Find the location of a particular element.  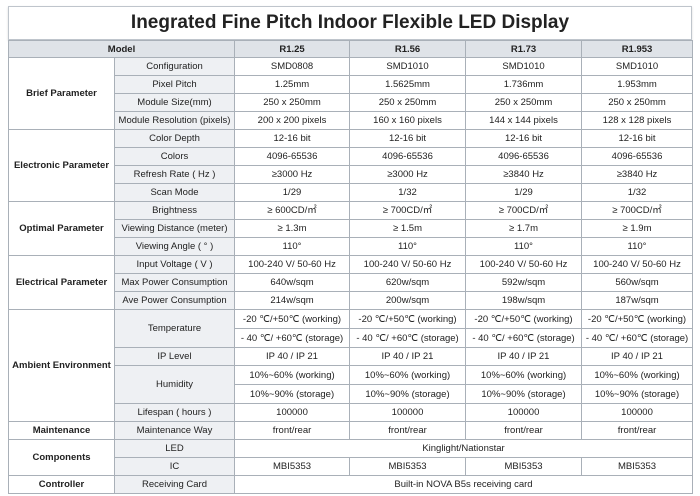

table-row: IC MBI5353 MBI5353 MBI5353 MBI5353 is located at coordinates (351, 466).